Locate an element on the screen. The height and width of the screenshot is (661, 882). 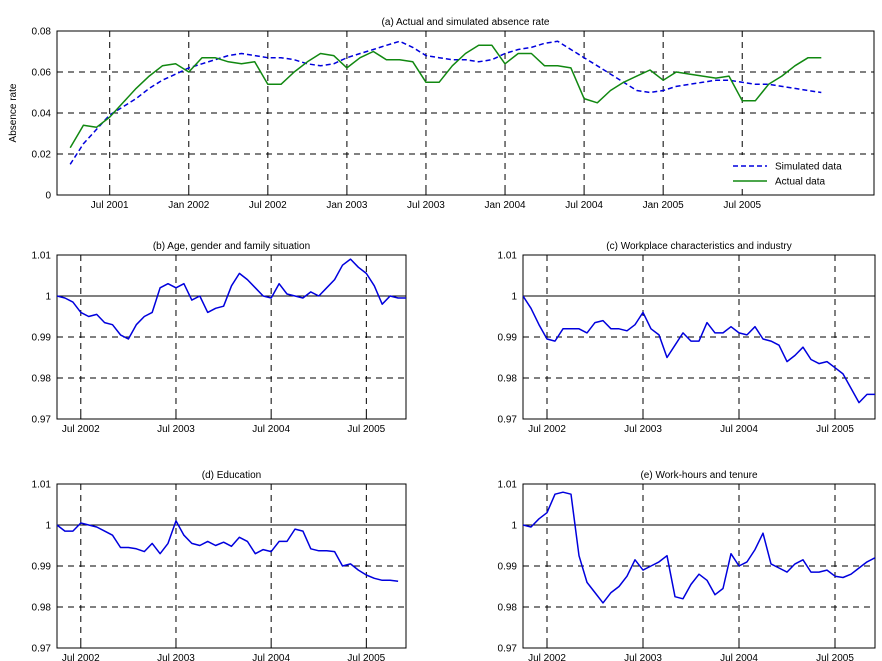
panel-a-legend: Simulated data Actual data is located at coordinates (797, 172).